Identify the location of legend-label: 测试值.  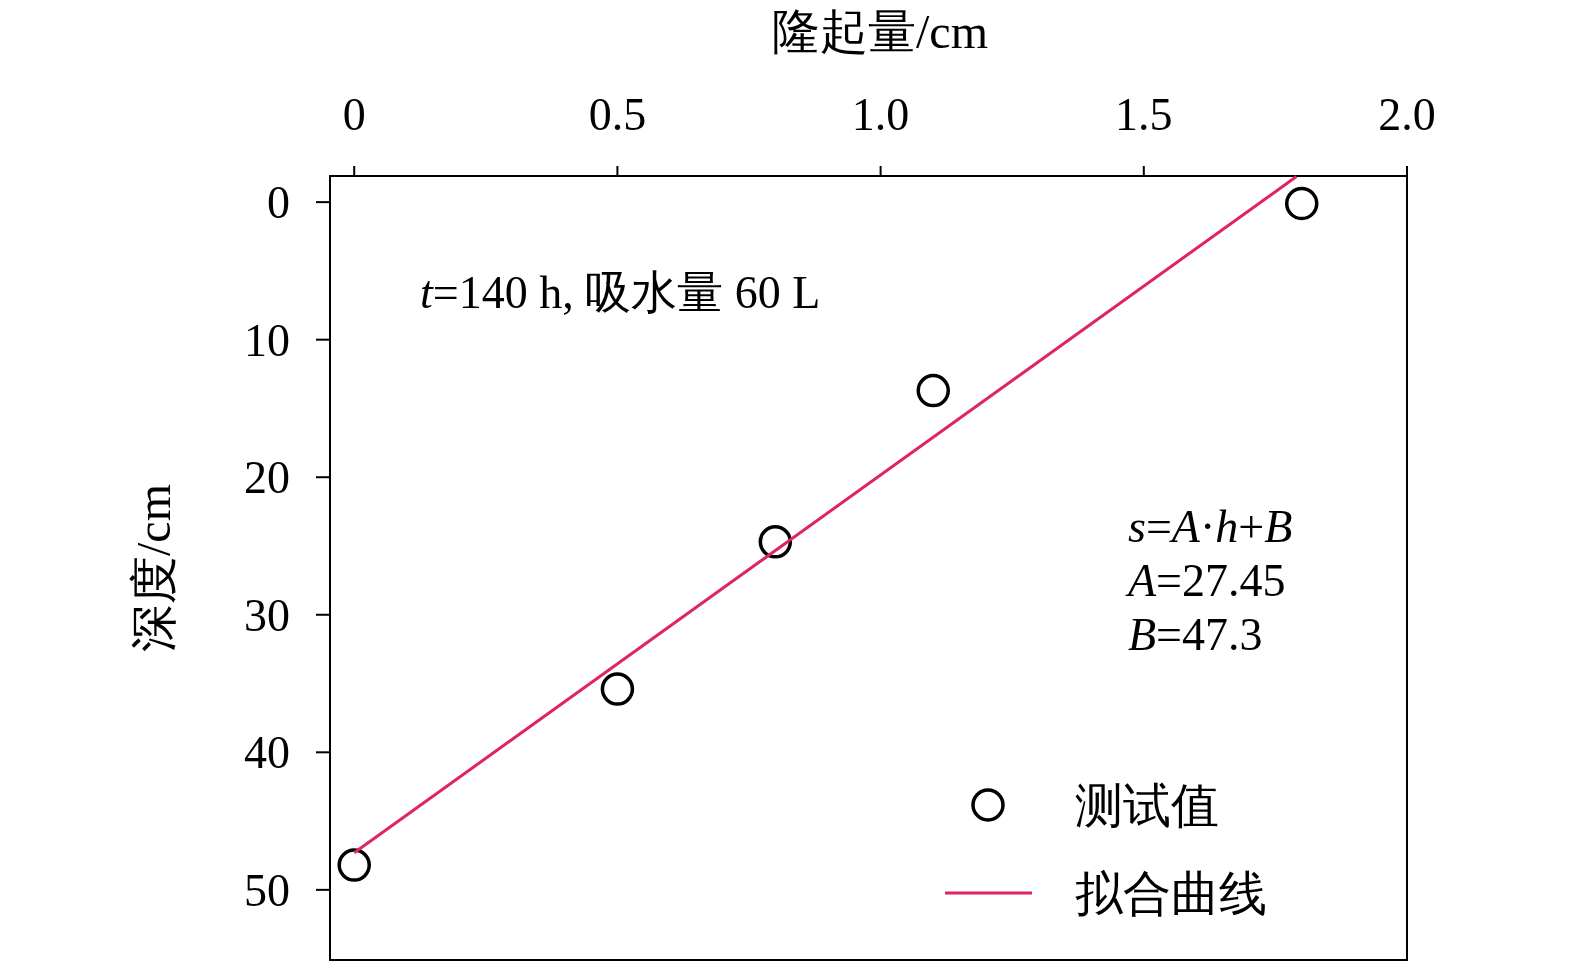
(1147, 805).